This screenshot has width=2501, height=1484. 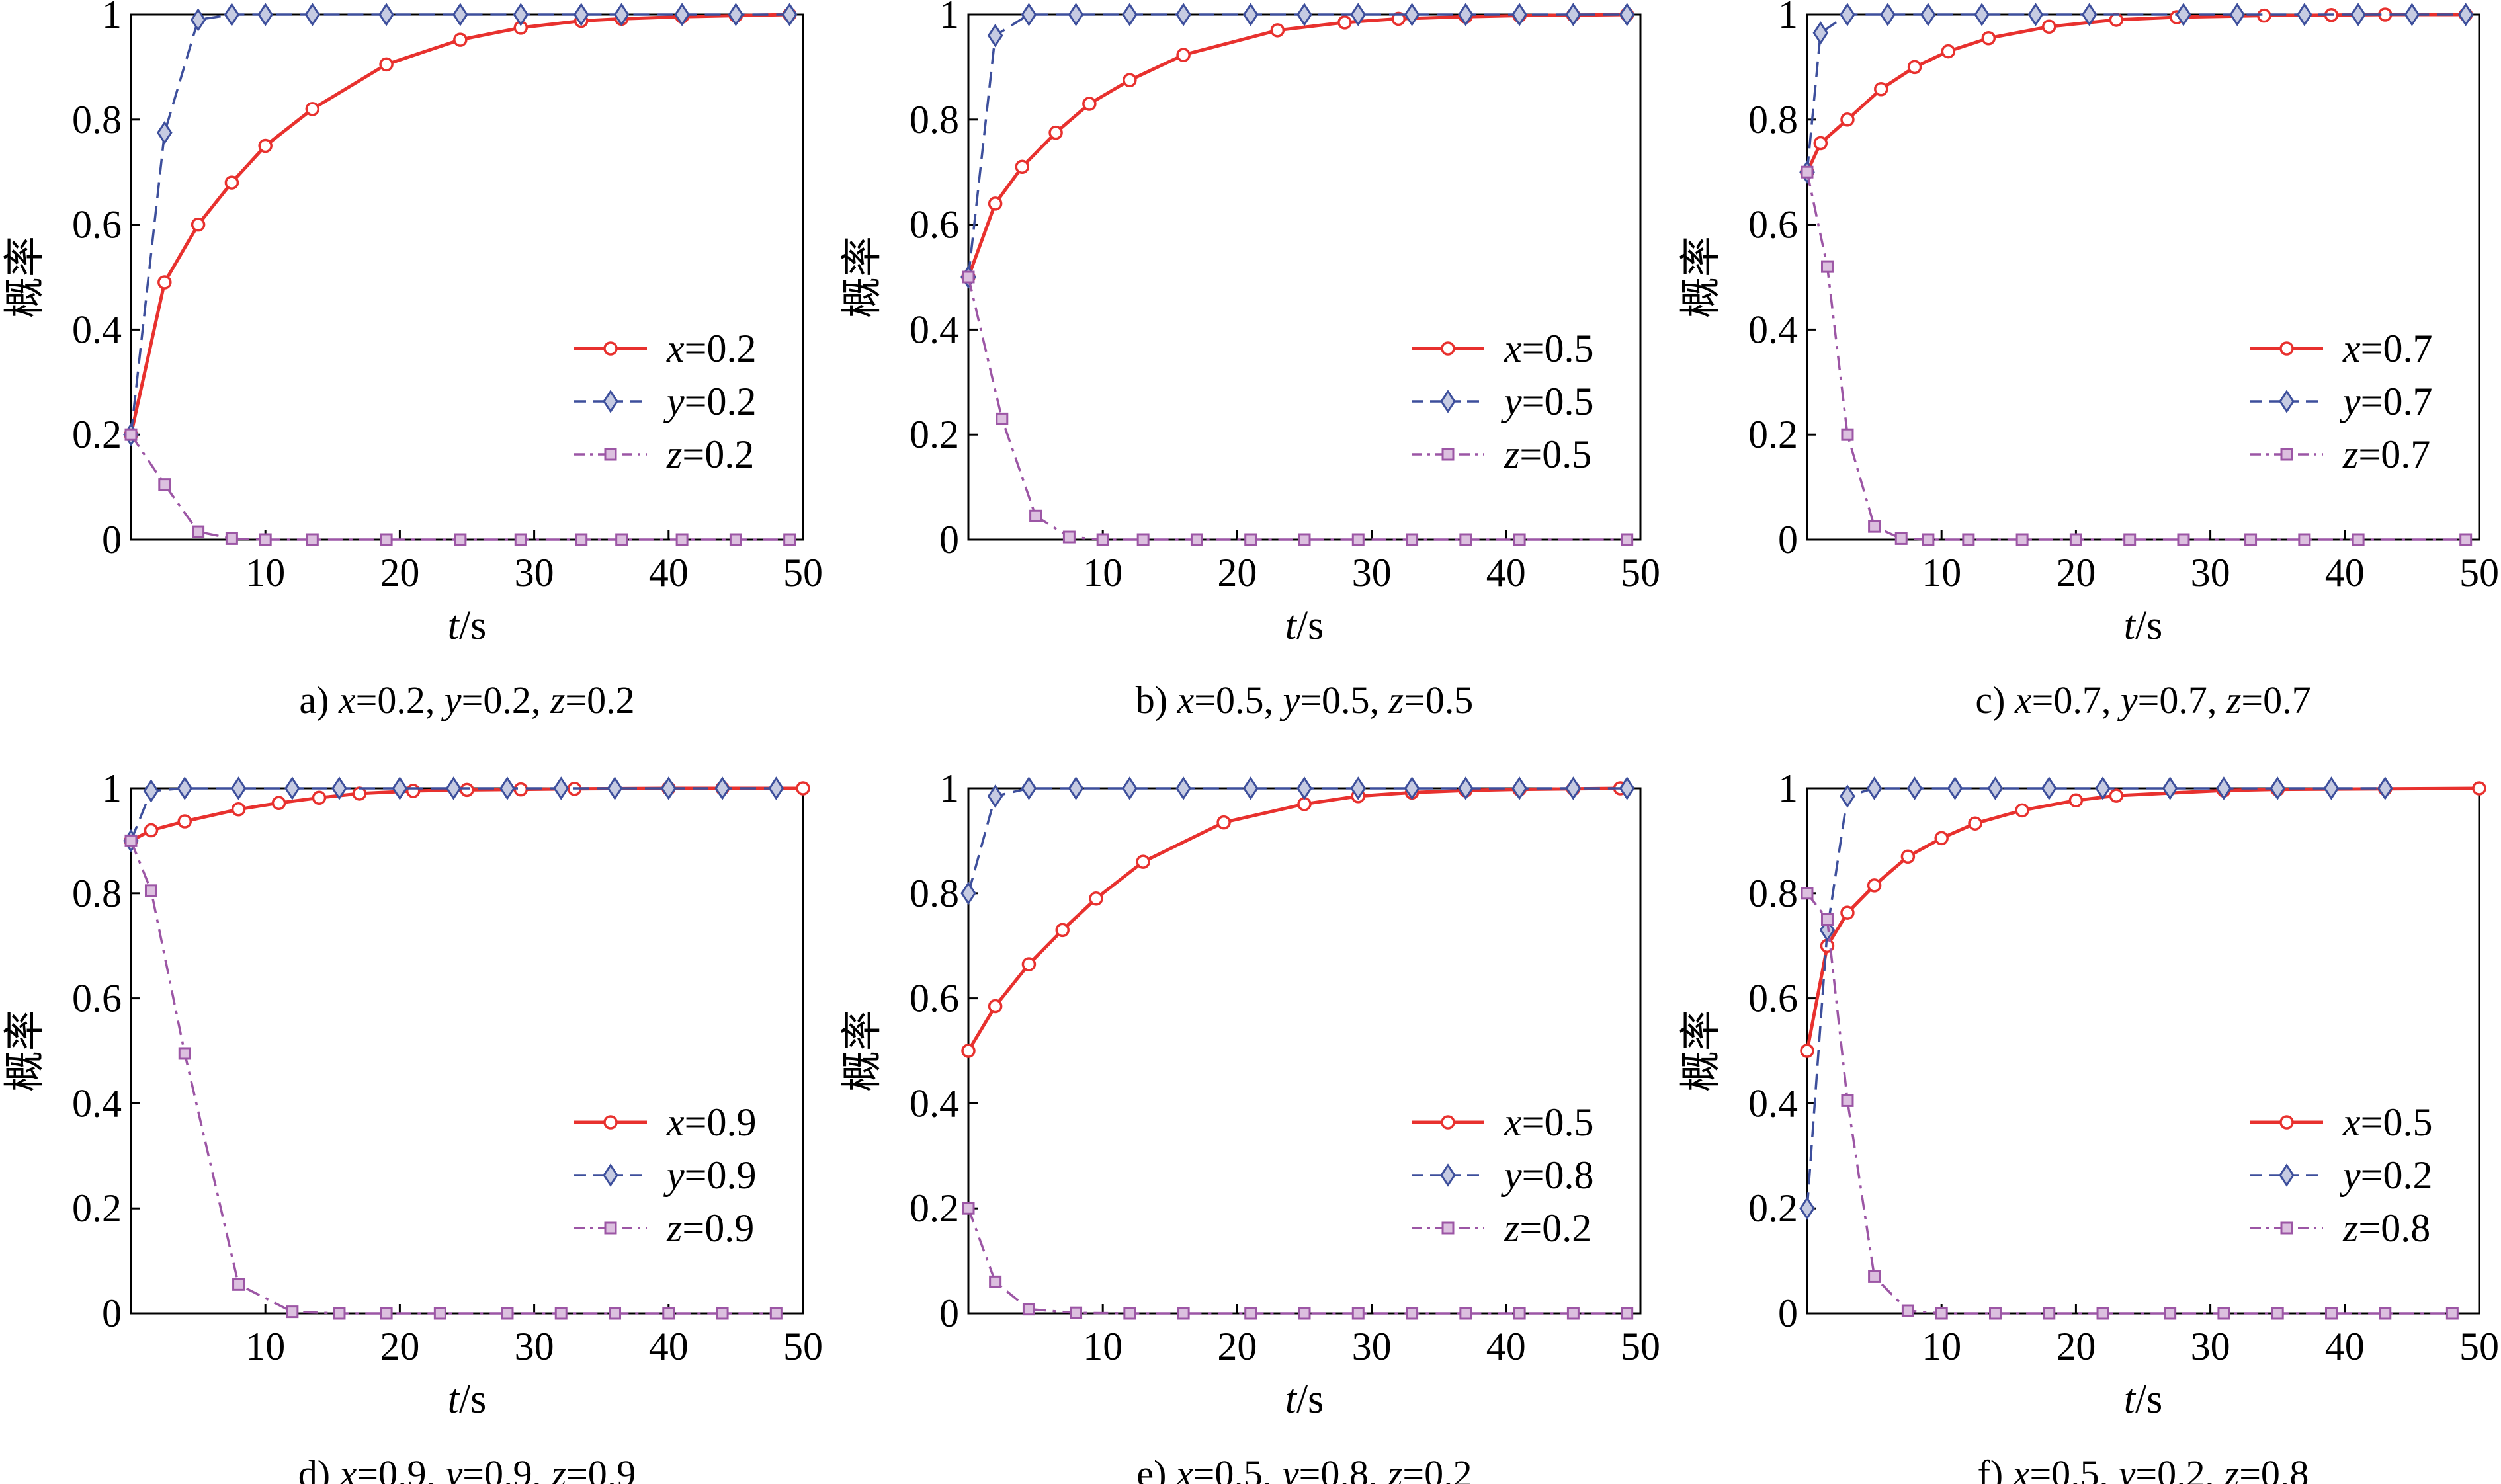 I want to click on legend-entry-z: z=0.2, so click(x=710, y=455).